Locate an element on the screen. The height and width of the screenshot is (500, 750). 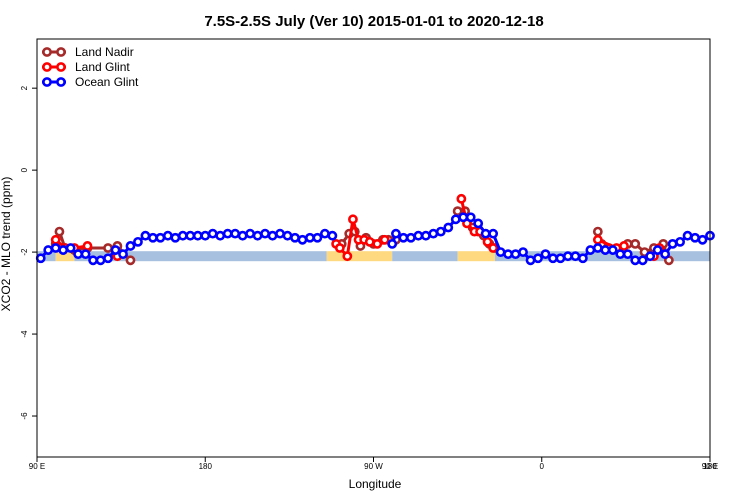
series-land-glint is located at coordinates (357, 227).